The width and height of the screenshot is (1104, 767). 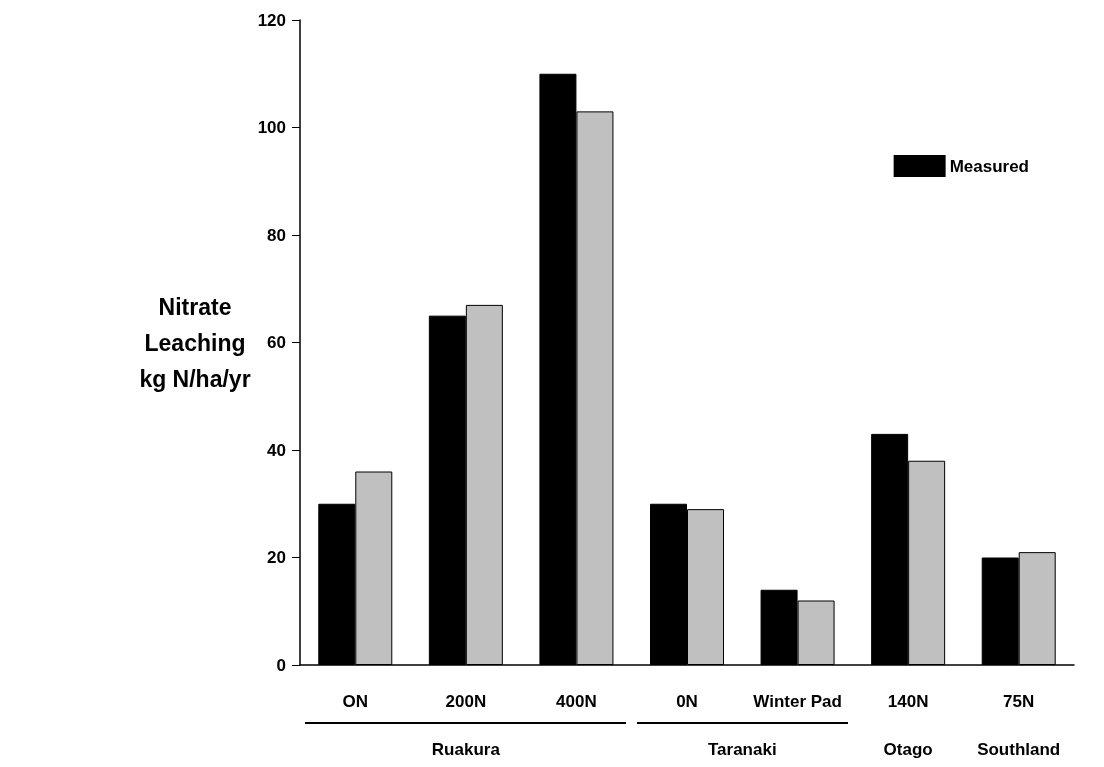 What do you see at coordinates (355, 701) in the screenshot?
I see `x-tick-label: ON` at bounding box center [355, 701].